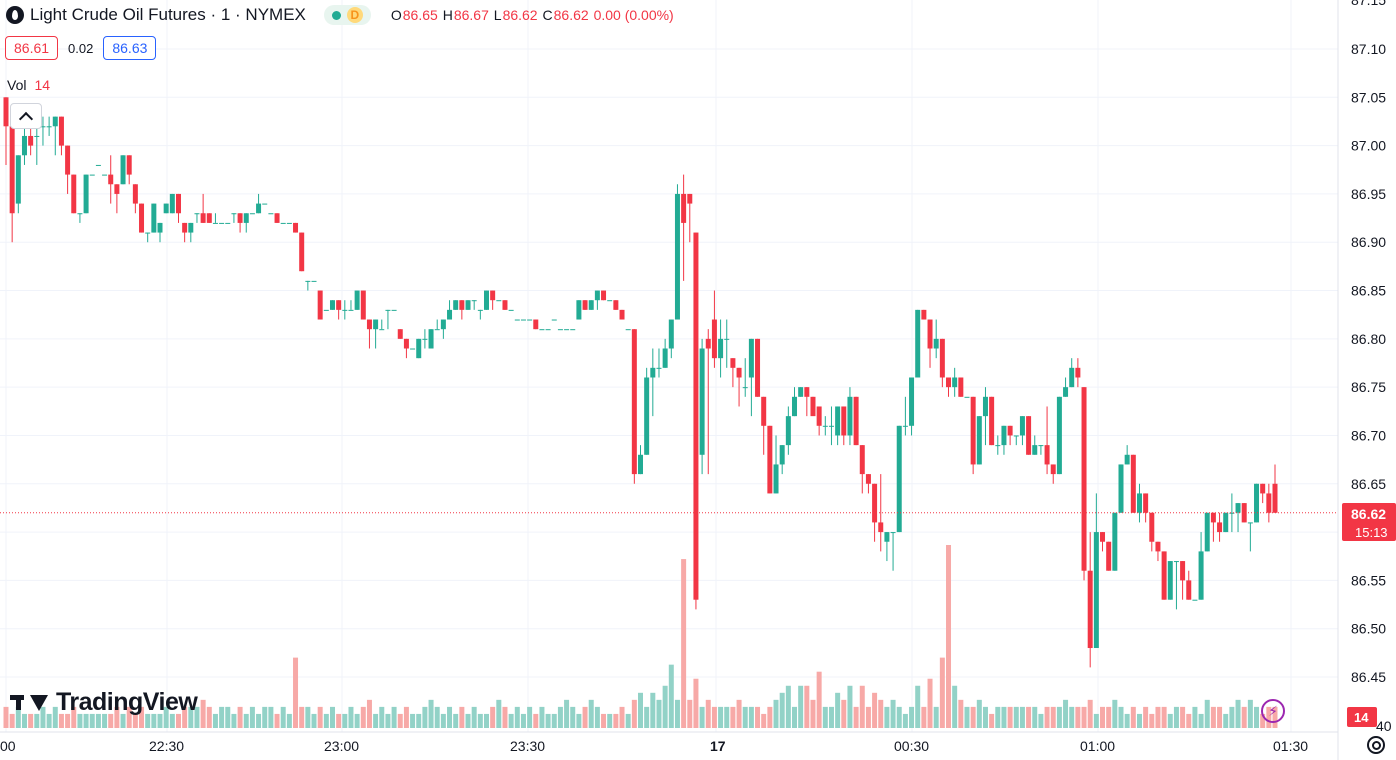 This screenshot has height=760, width=1396. I want to click on price-tick-label: 86.50, so click(1368, 629).